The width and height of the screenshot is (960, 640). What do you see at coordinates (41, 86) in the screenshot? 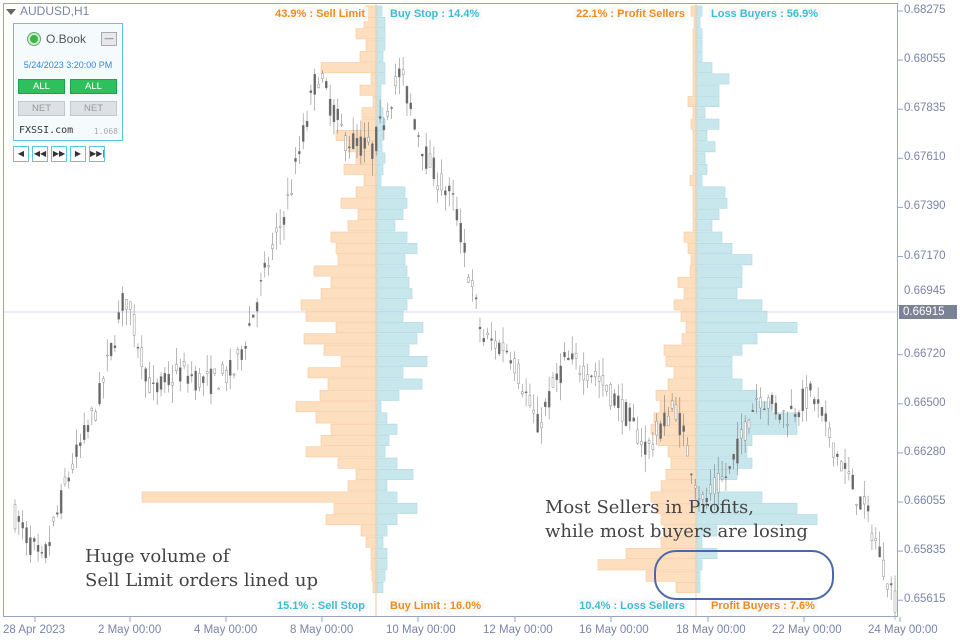
I see `all-button-left: ALL` at bounding box center [41, 86].